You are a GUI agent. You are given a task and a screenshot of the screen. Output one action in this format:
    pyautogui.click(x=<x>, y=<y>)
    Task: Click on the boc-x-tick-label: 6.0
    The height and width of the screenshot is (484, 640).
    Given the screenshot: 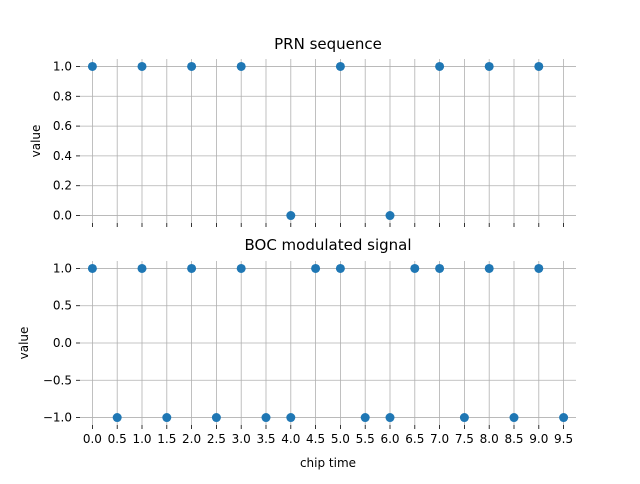 What is the action you would take?
    pyautogui.click(x=389, y=439)
    